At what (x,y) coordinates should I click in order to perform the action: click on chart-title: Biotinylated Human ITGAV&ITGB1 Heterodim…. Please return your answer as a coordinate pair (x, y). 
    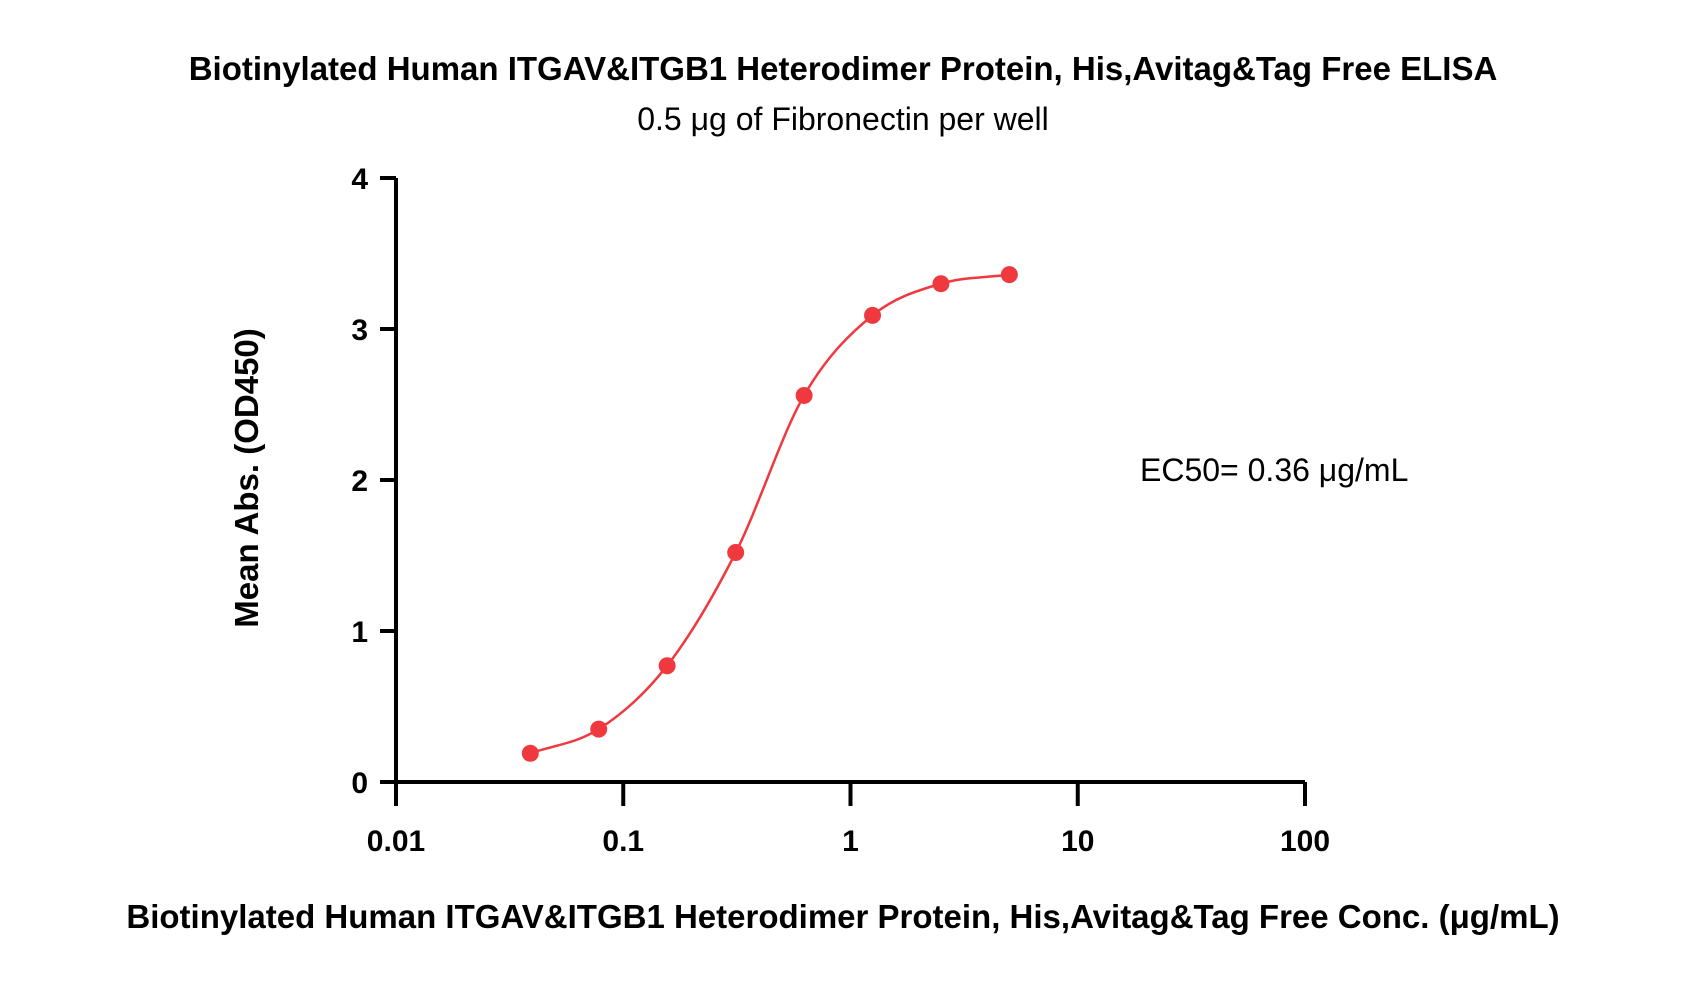
    Looking at the image, I should click on (843, 68).